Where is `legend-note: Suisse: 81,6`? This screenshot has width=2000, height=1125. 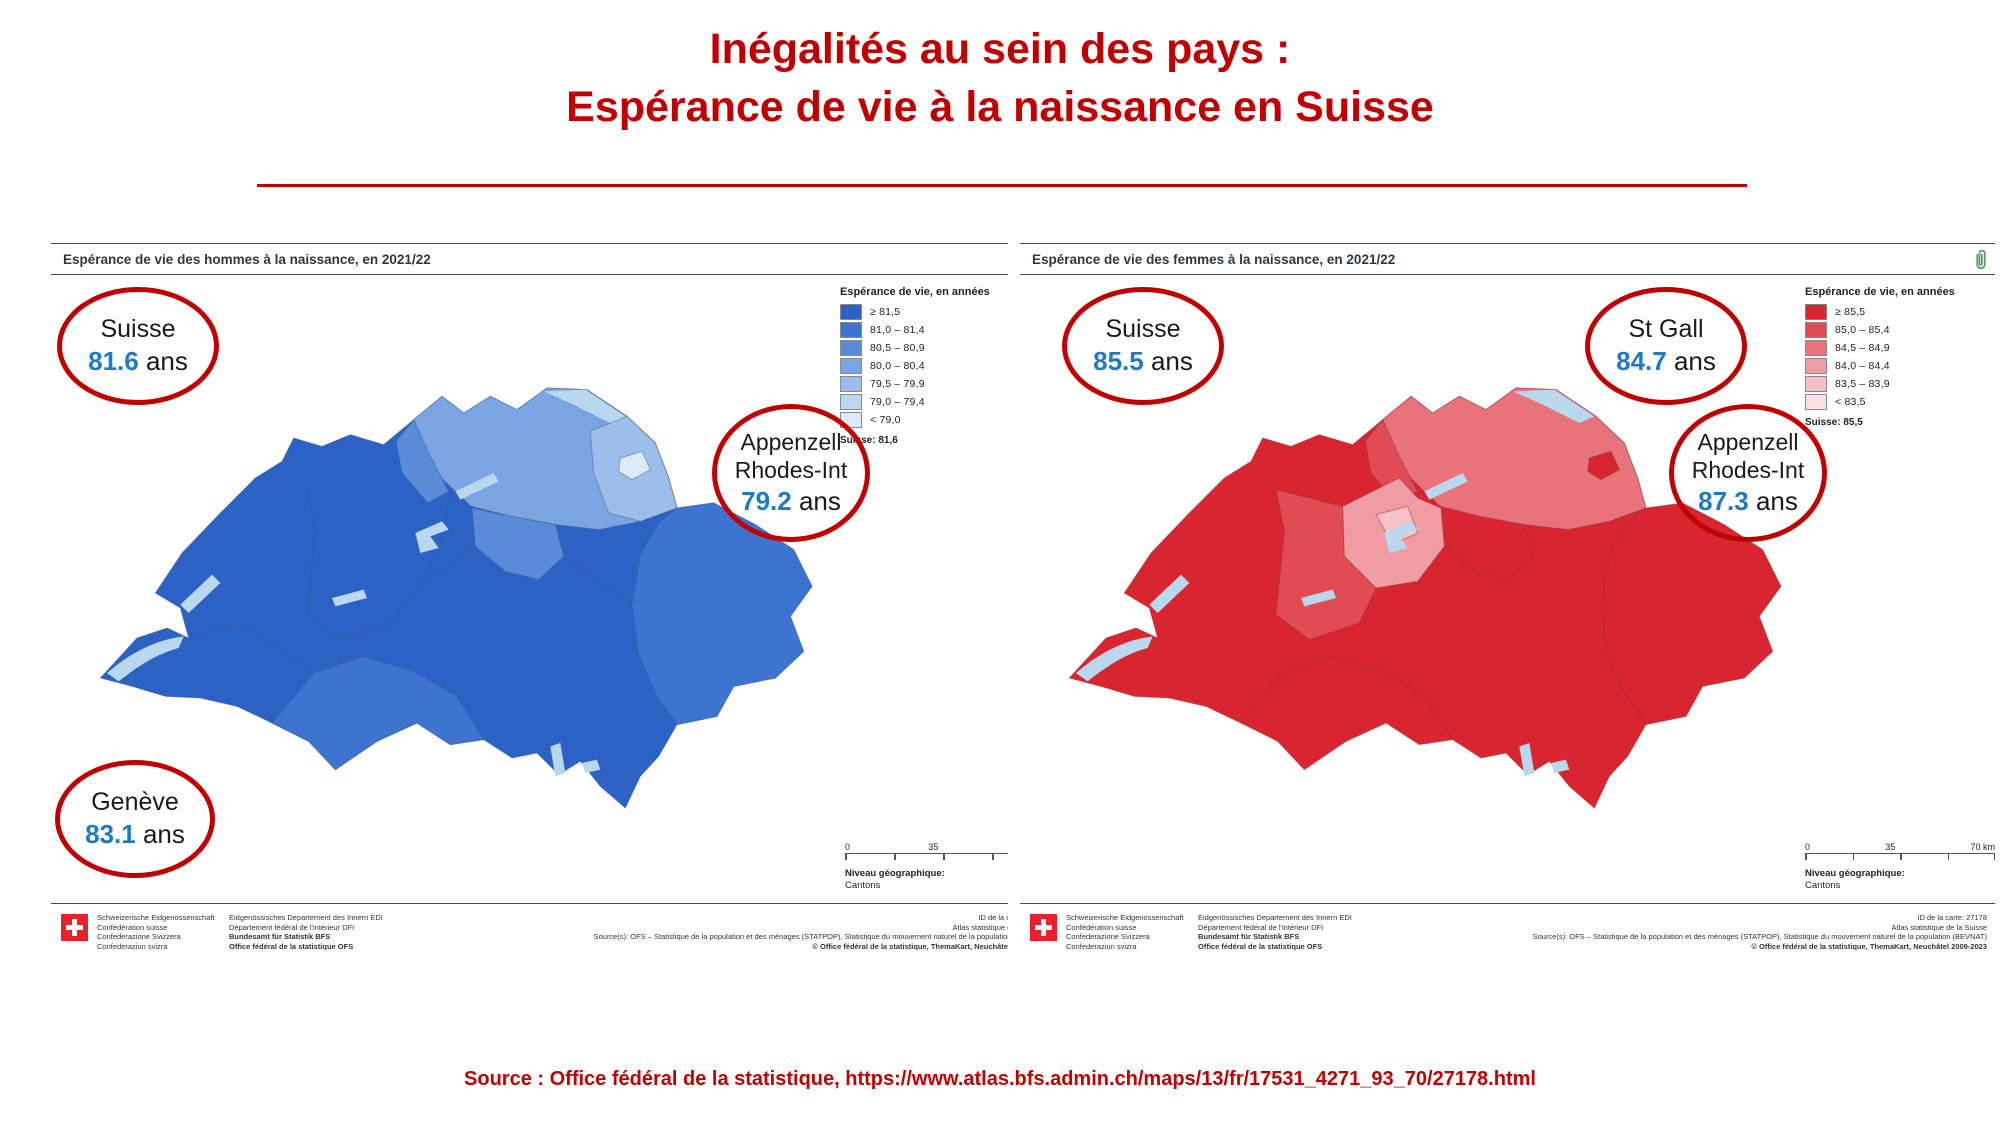 legend-note: Suisse: 81,6 is located at coordinates (869, 440).